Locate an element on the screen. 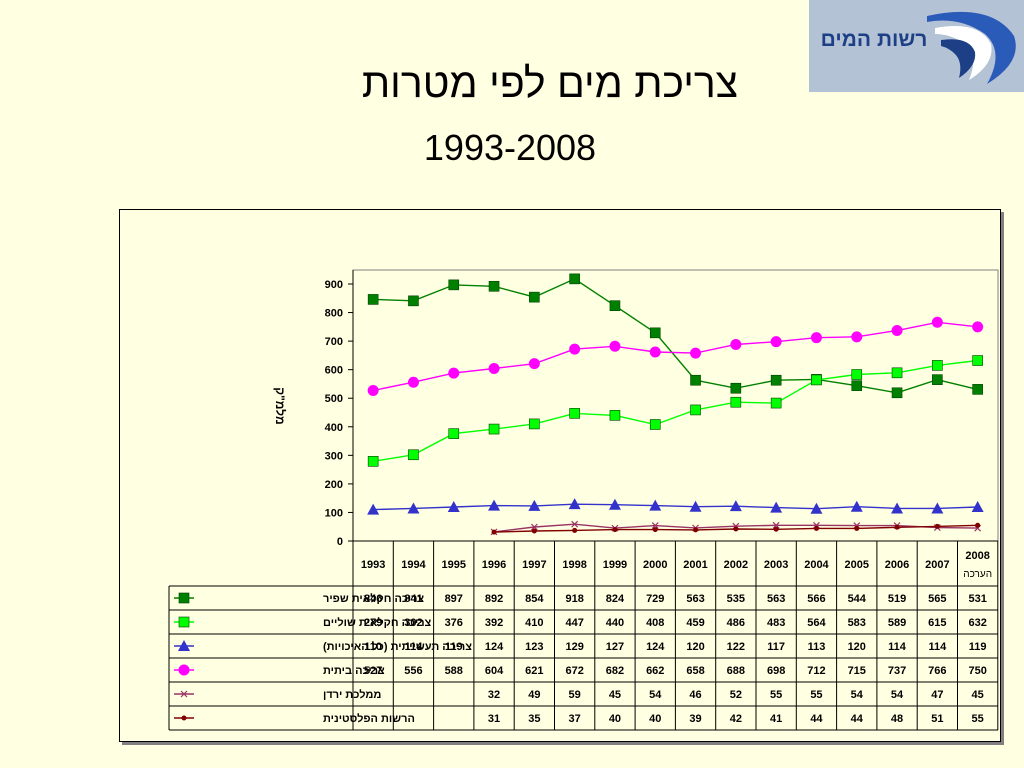  table-value: 120 is located at coordinates (695, 647).